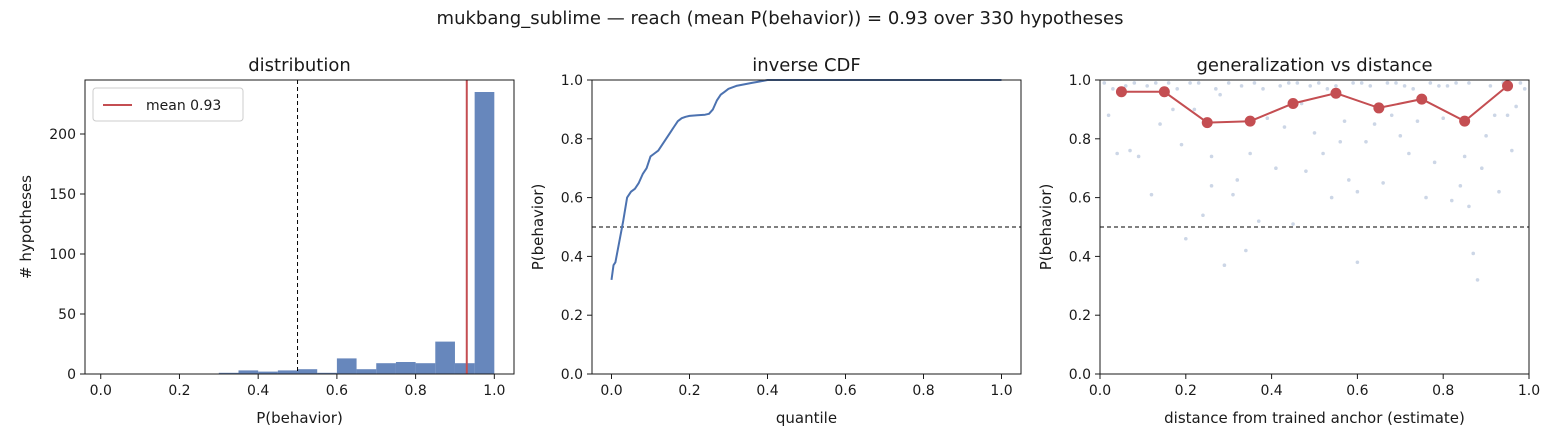 This screenshot has width=1560, height=444. Describe the element at coordinates (1314, 181) in the screenshot. I see `scatter-points` at that location.